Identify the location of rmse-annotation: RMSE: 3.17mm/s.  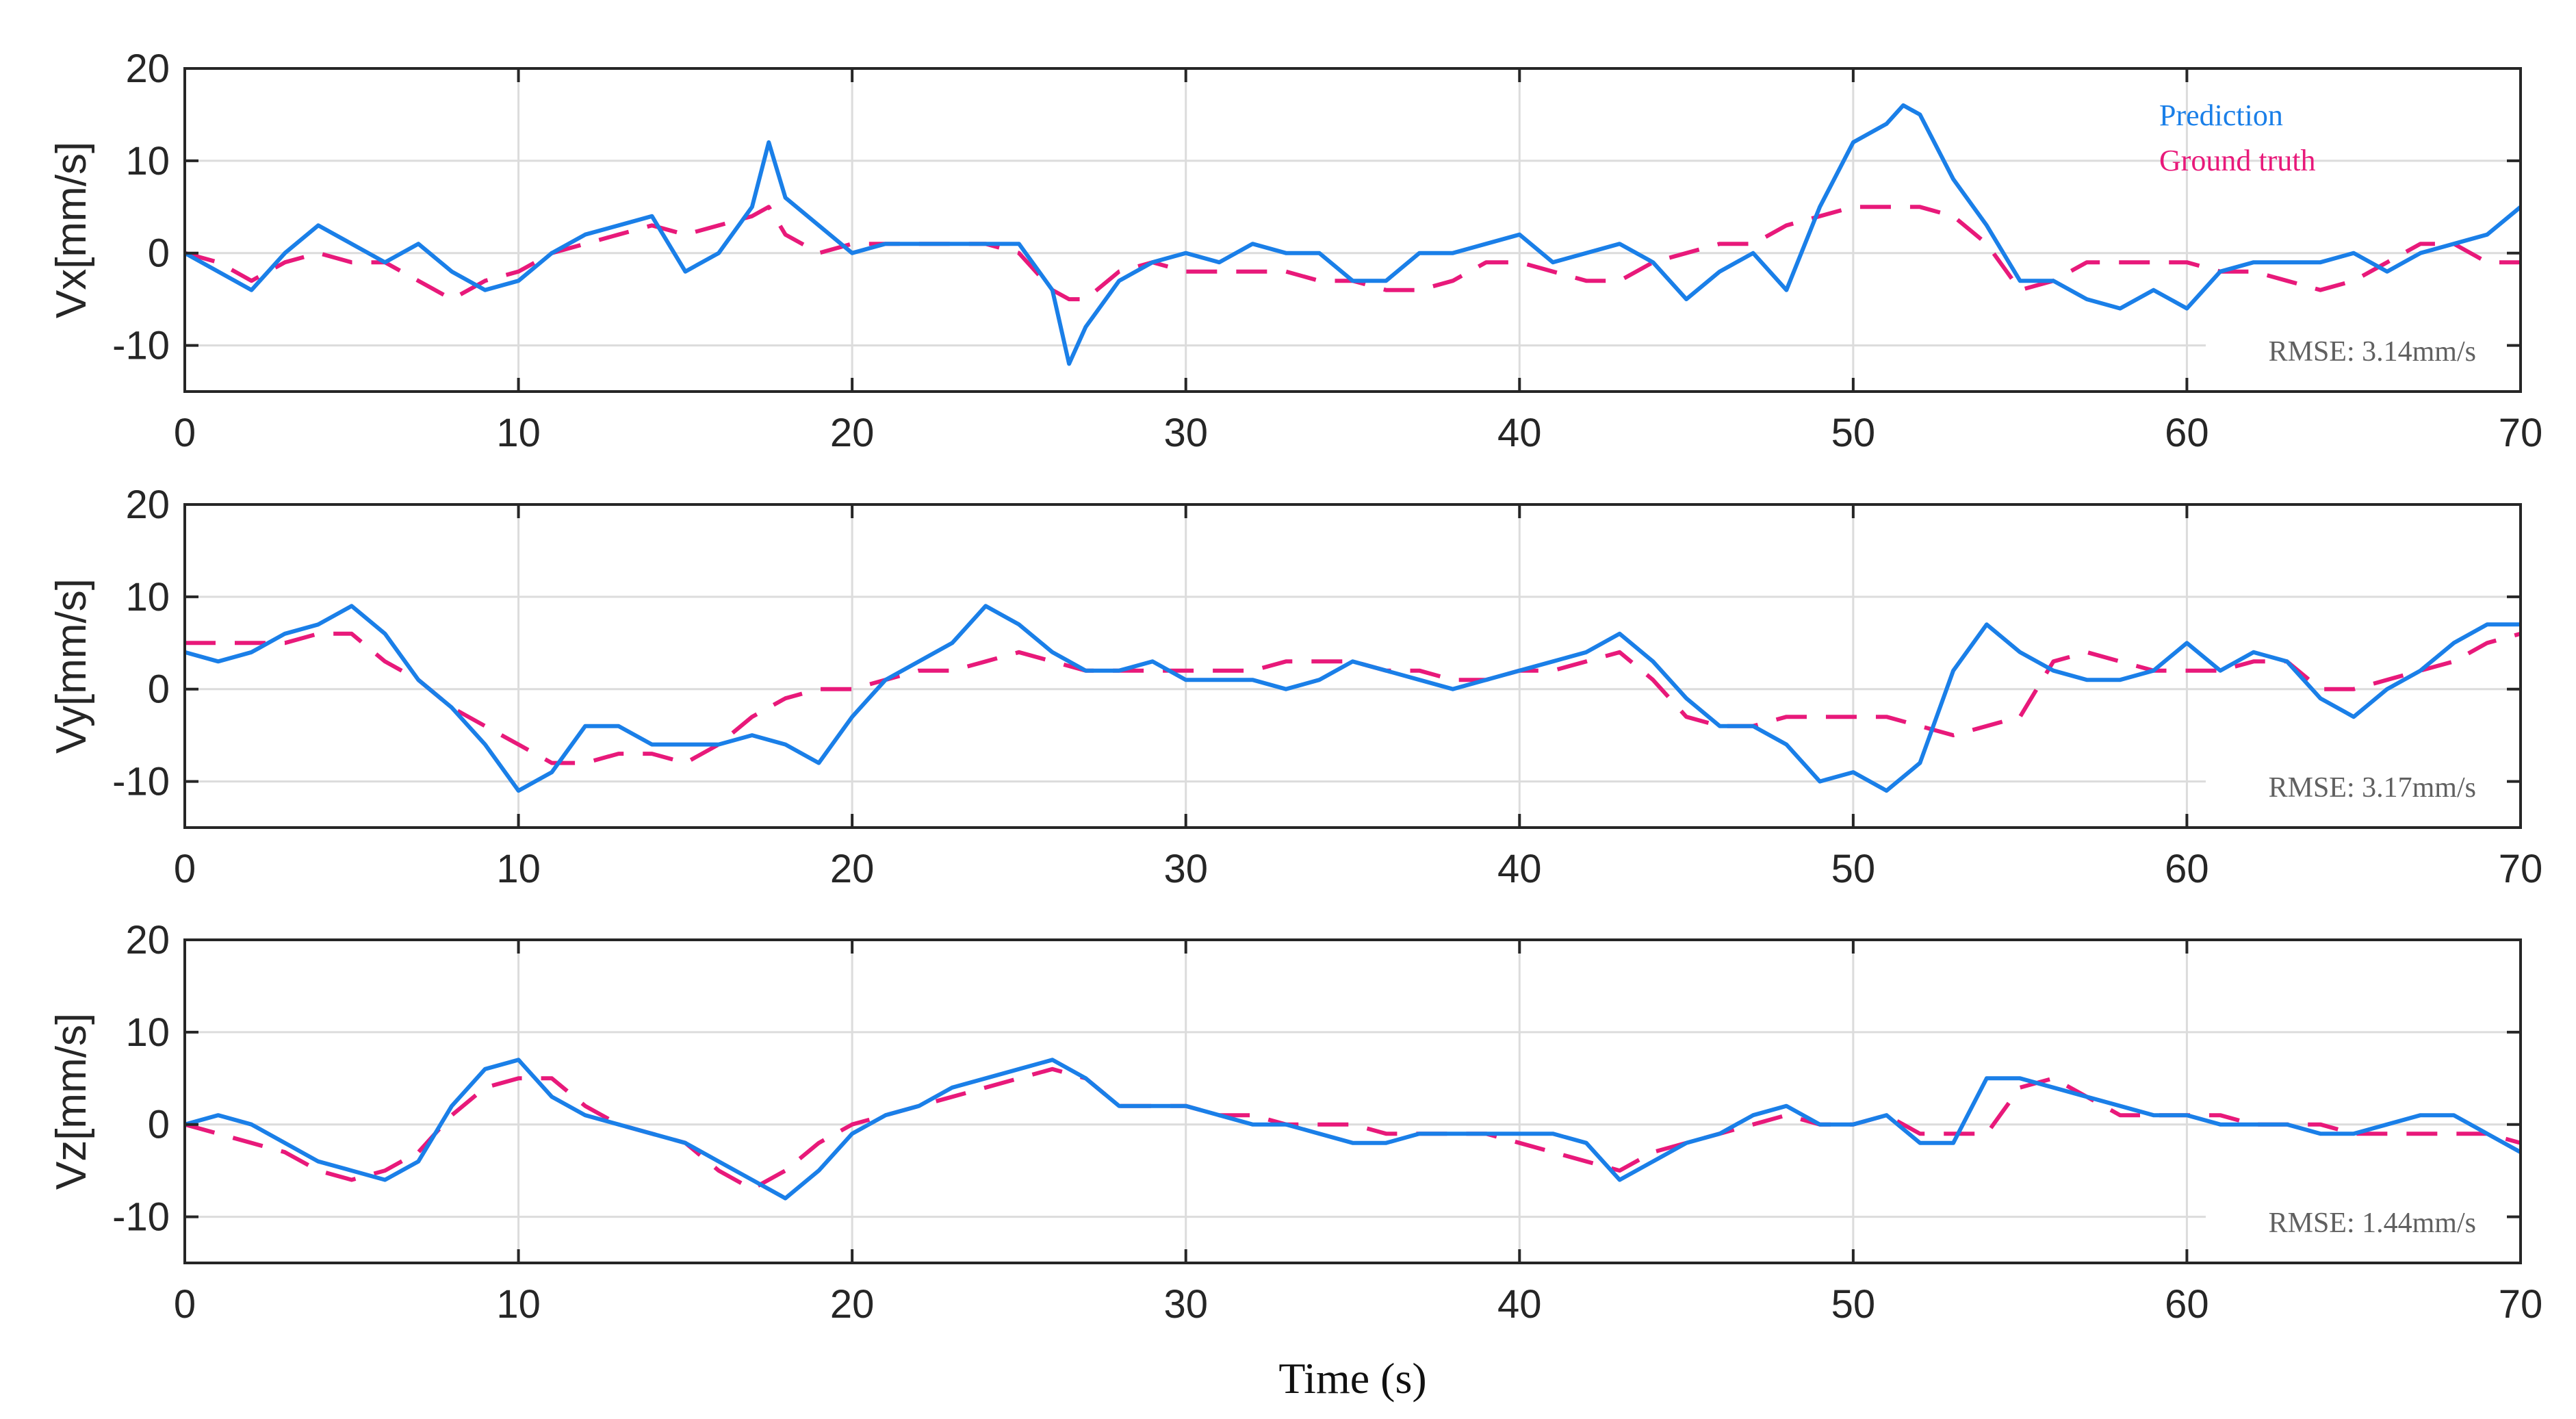
(2372, 788).